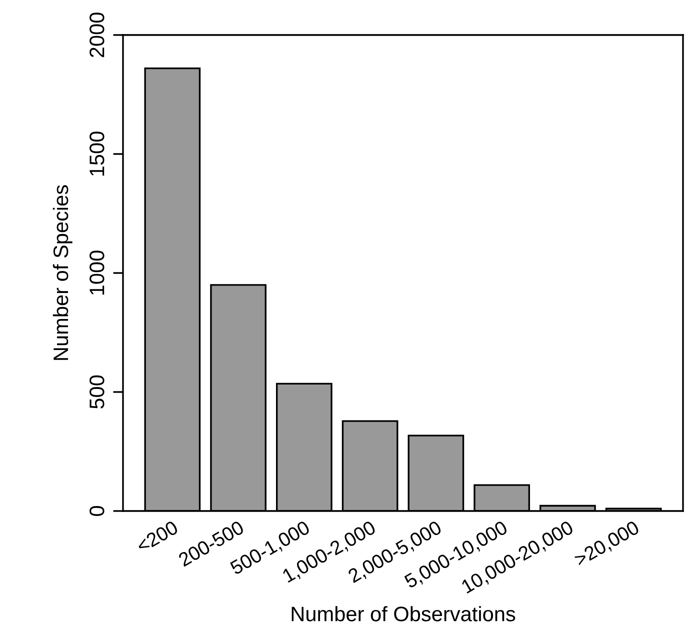  Describe the element at coordinates (97, 154) in the screenshot. I see `y-tick-label: 1500` at that location.